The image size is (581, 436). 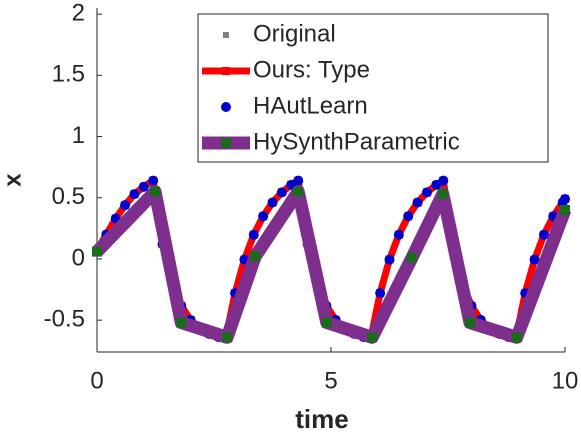 What do you see at coordinates (78, 13) in the screenshot?
I see `y-tick-label: 2` at bounding box center [78, 13].